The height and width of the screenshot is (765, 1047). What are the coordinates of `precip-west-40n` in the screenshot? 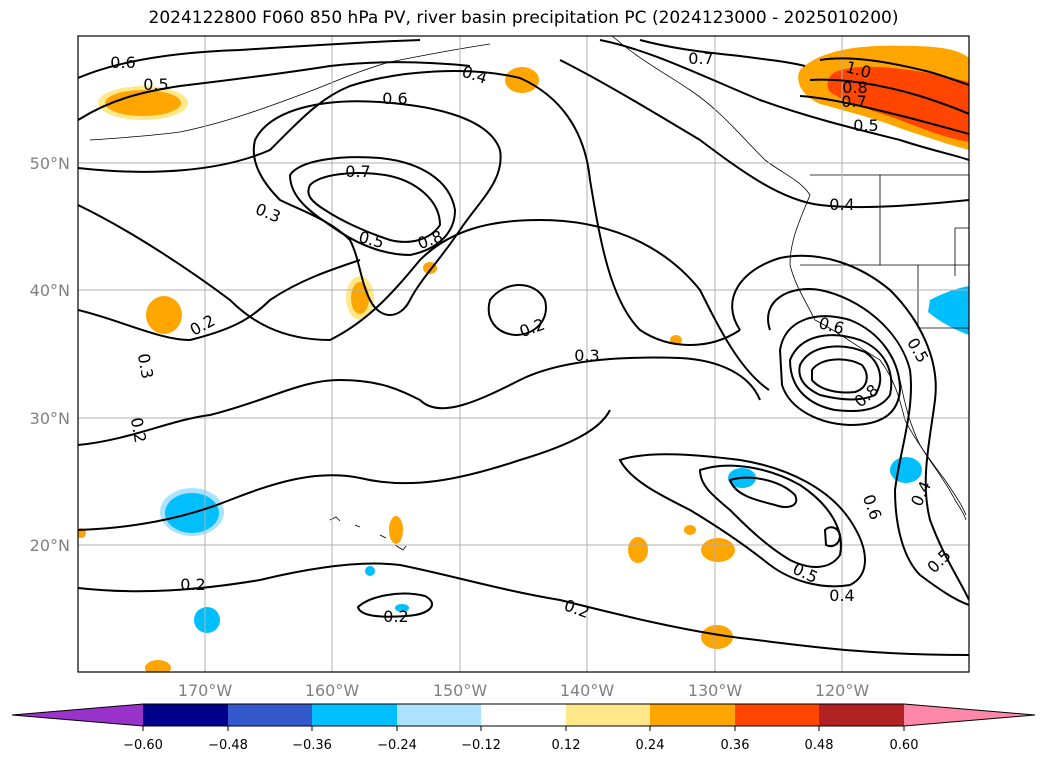 It's located at (164, 315).